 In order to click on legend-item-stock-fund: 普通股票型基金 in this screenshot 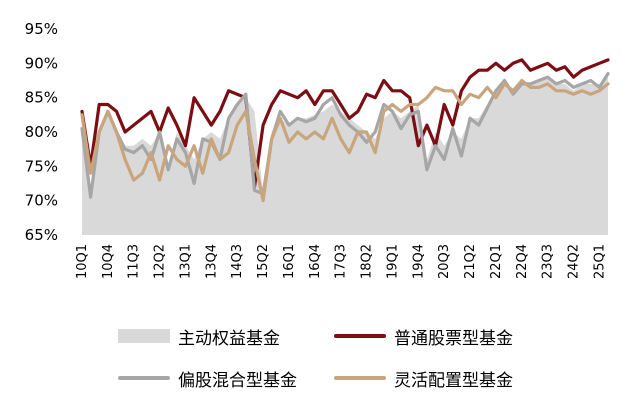, I will do `click(423, 336)`.